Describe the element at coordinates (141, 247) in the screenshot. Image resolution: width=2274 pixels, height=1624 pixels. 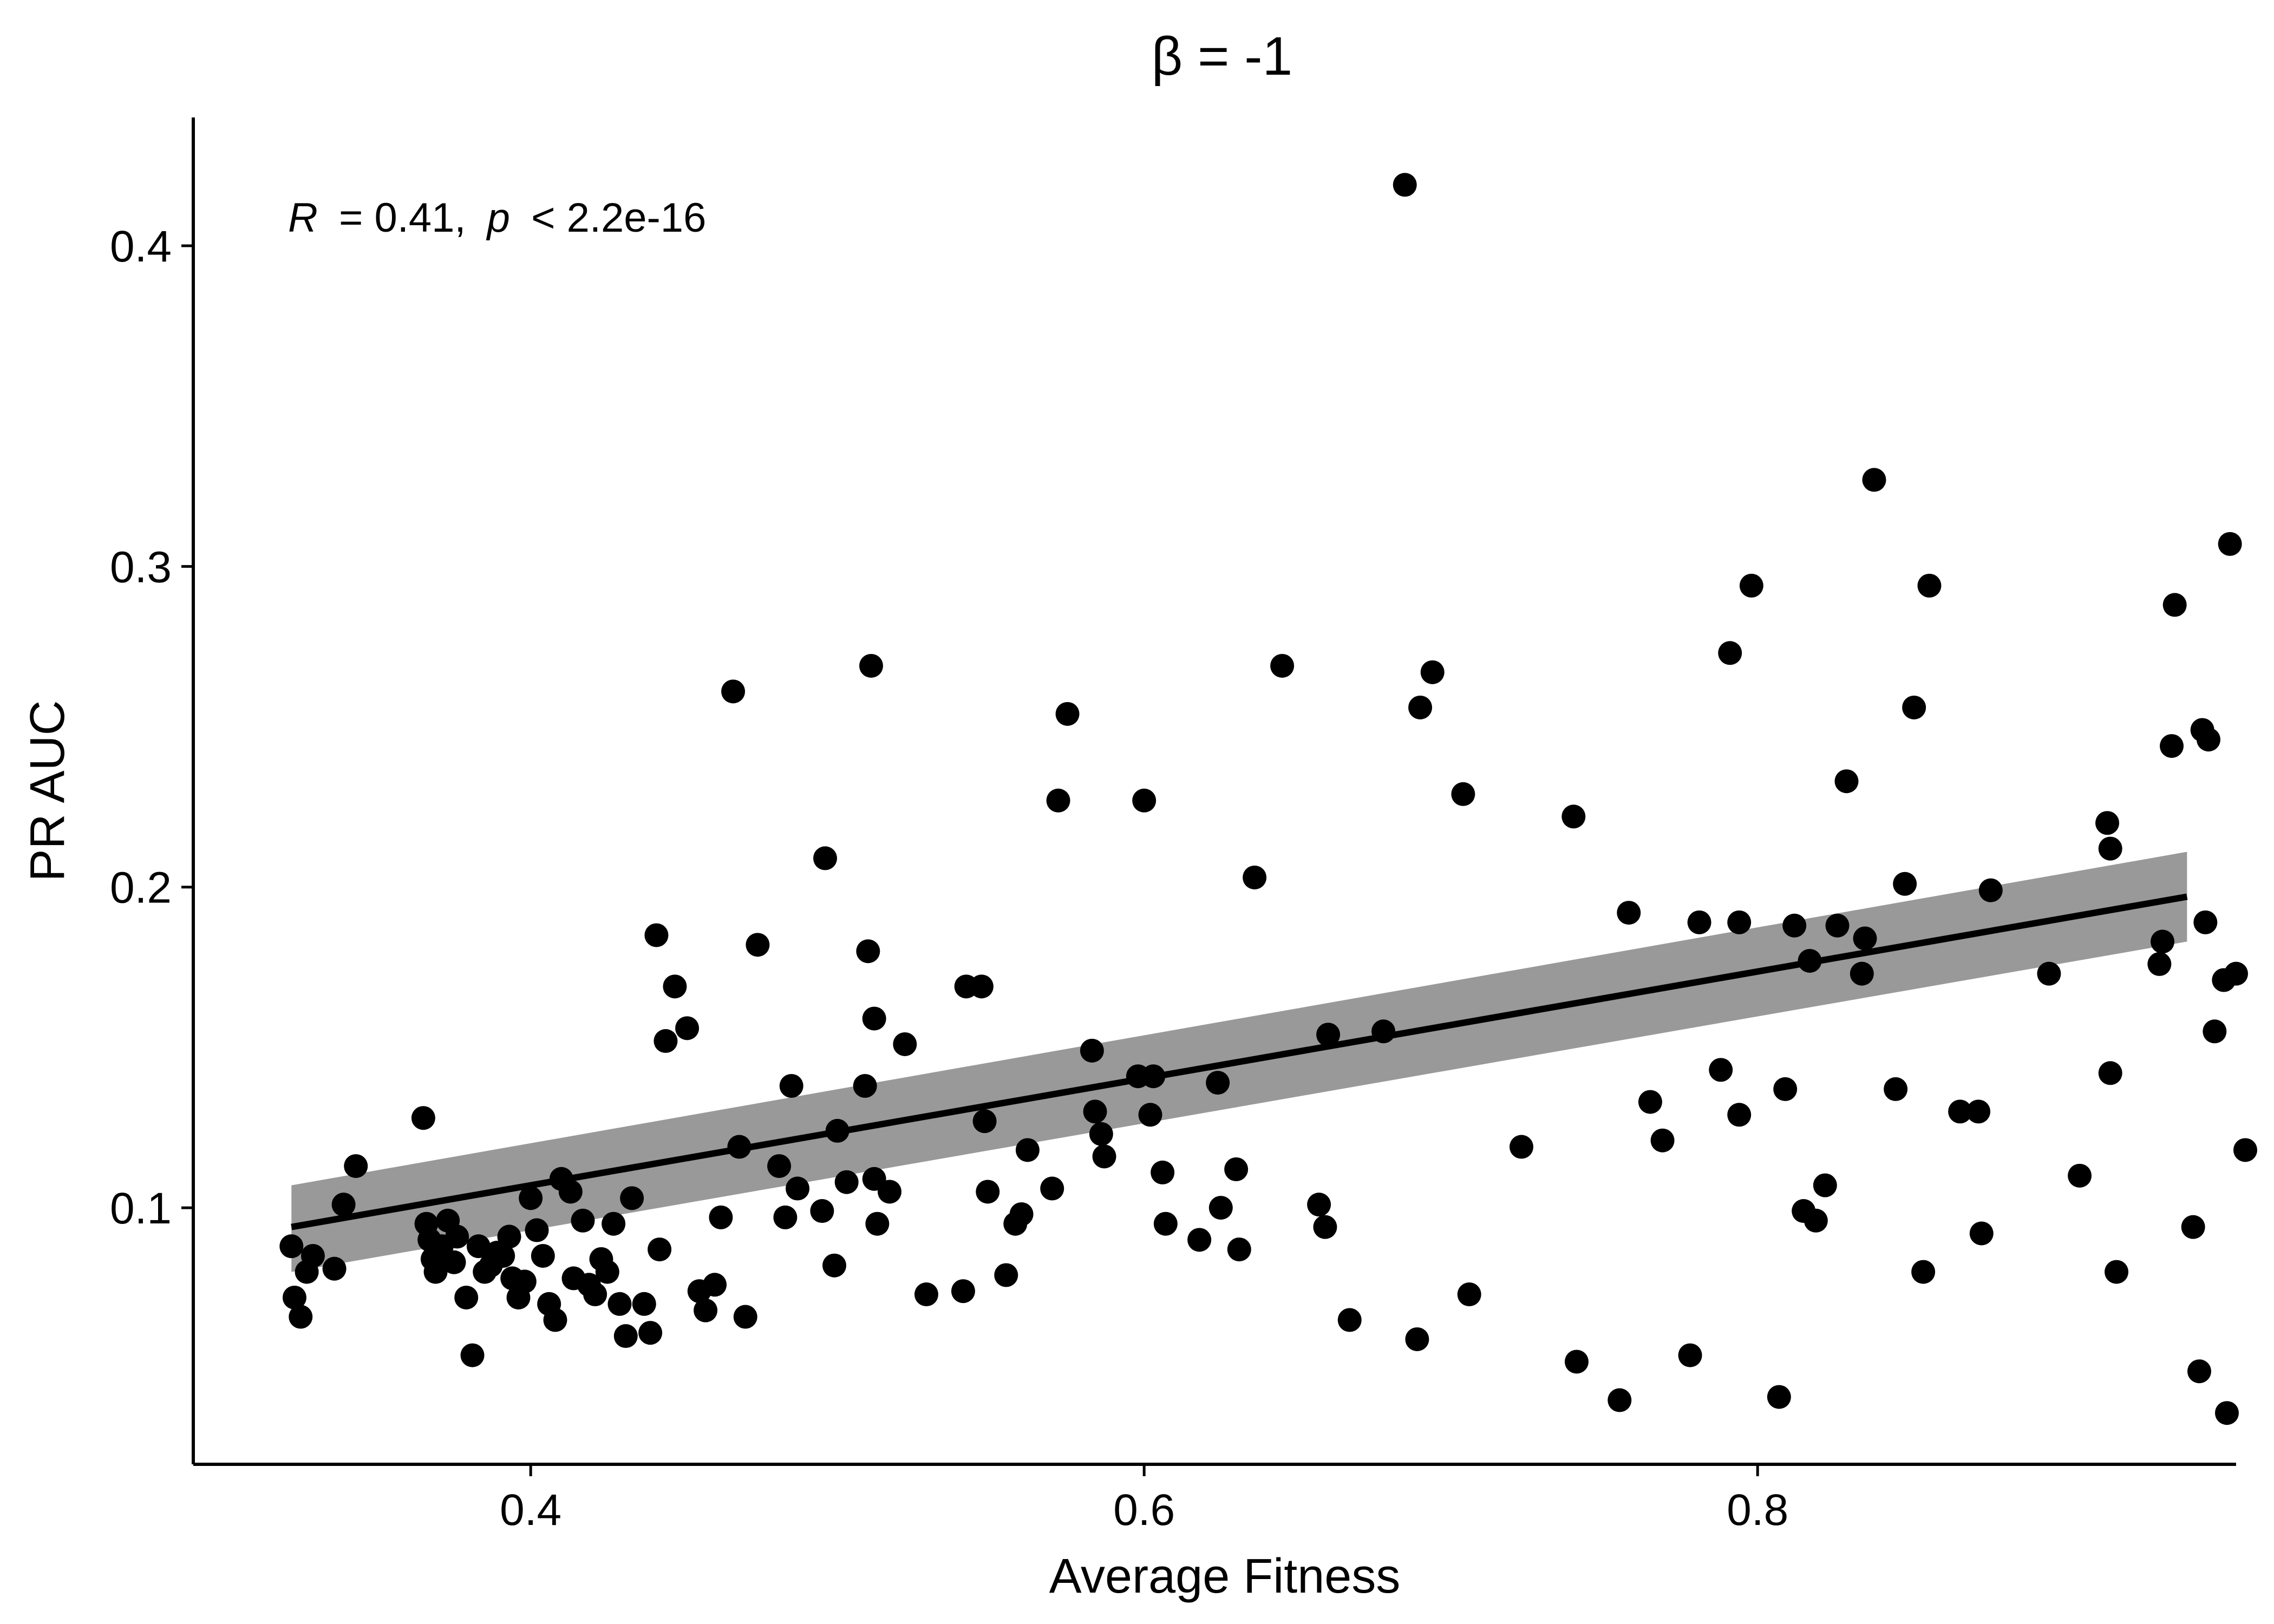
I see `y-tick-label: 0.4` at that location.